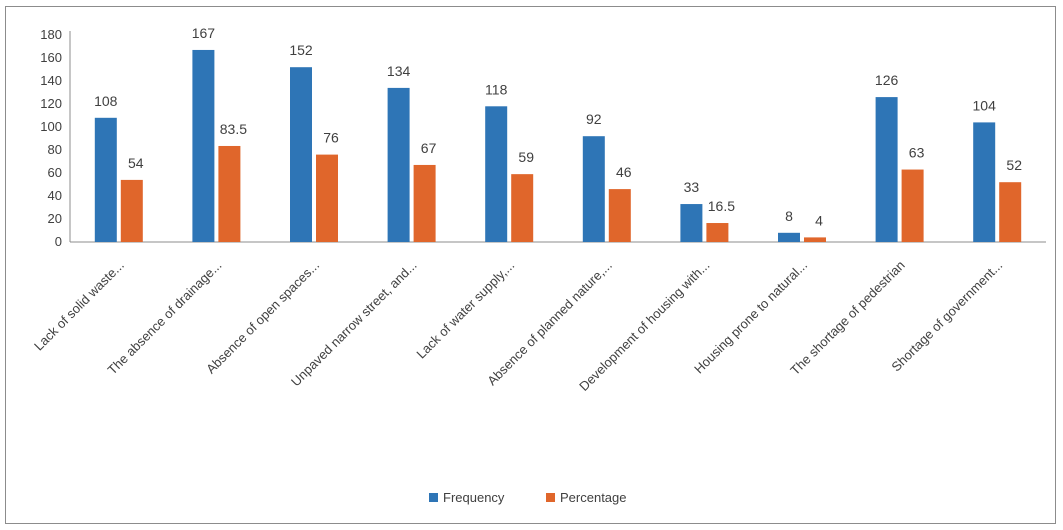  I want to click on frequency-data-label: 118, so click(496, 89).